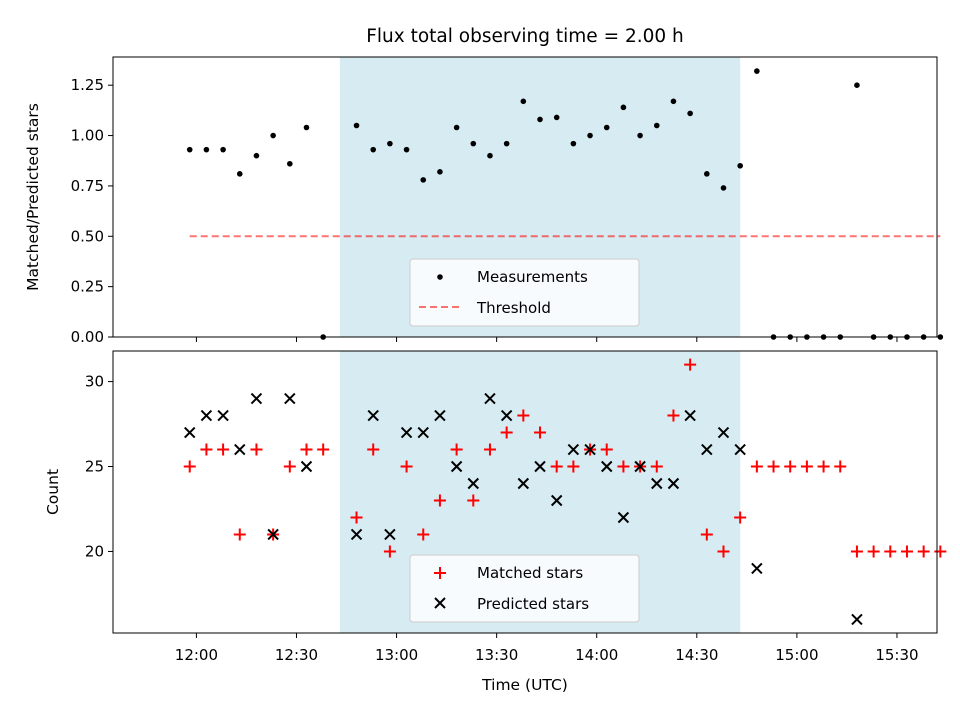 This screenshot has width=960, height=725. Describe the element at coordinates (94, 382) in the screenshot. I see `bottom-ytick-label: 30` at that location.